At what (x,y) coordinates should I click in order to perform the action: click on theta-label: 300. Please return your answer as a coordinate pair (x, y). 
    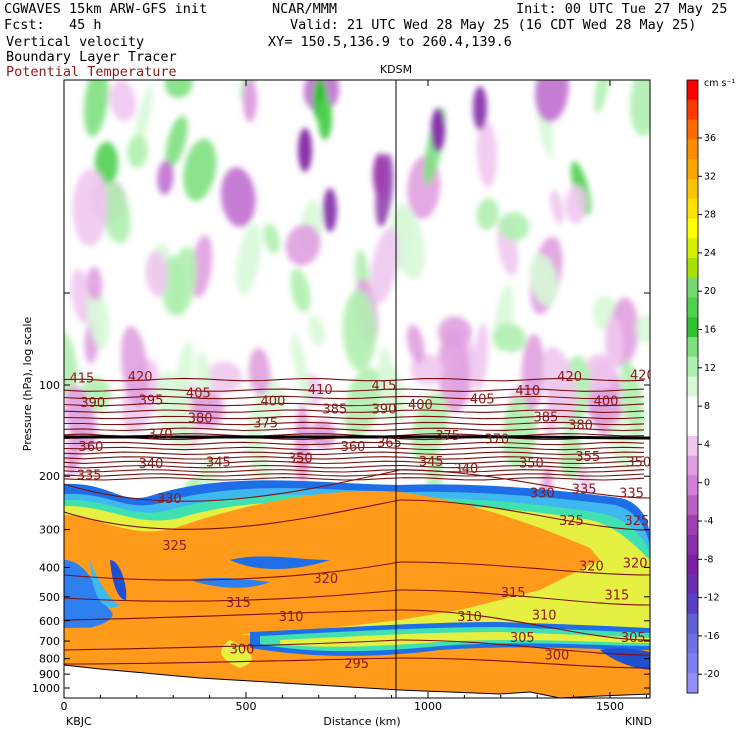
    Looking at the image, I should click on (242, 650).